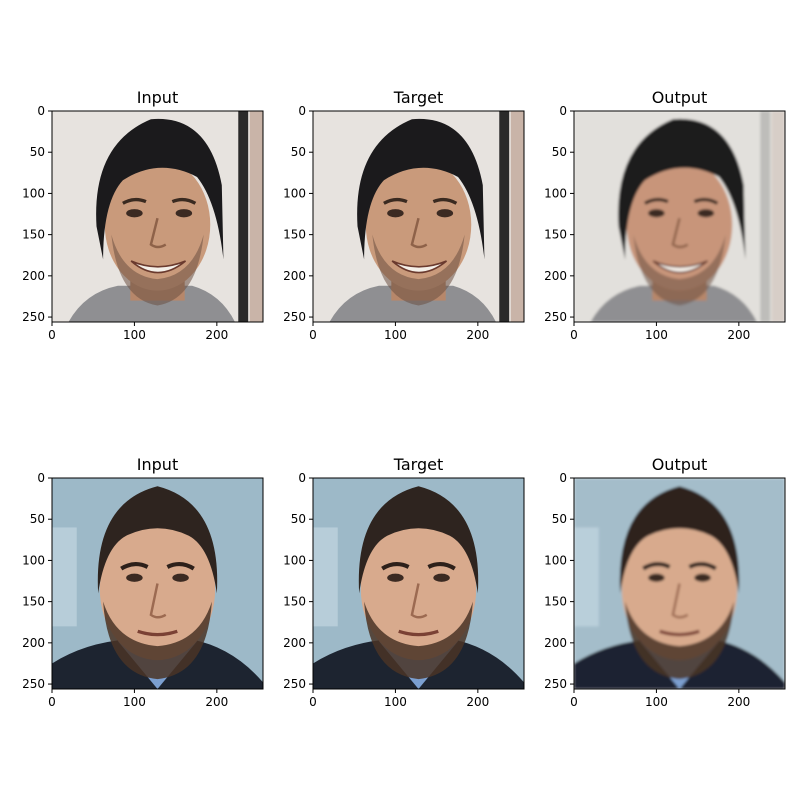 The height and width of the screenshot is (800, 800). I want to click on panel-beanie-target: Target 0 100 200 0 50 100 150 200 250, so click(404, 215).